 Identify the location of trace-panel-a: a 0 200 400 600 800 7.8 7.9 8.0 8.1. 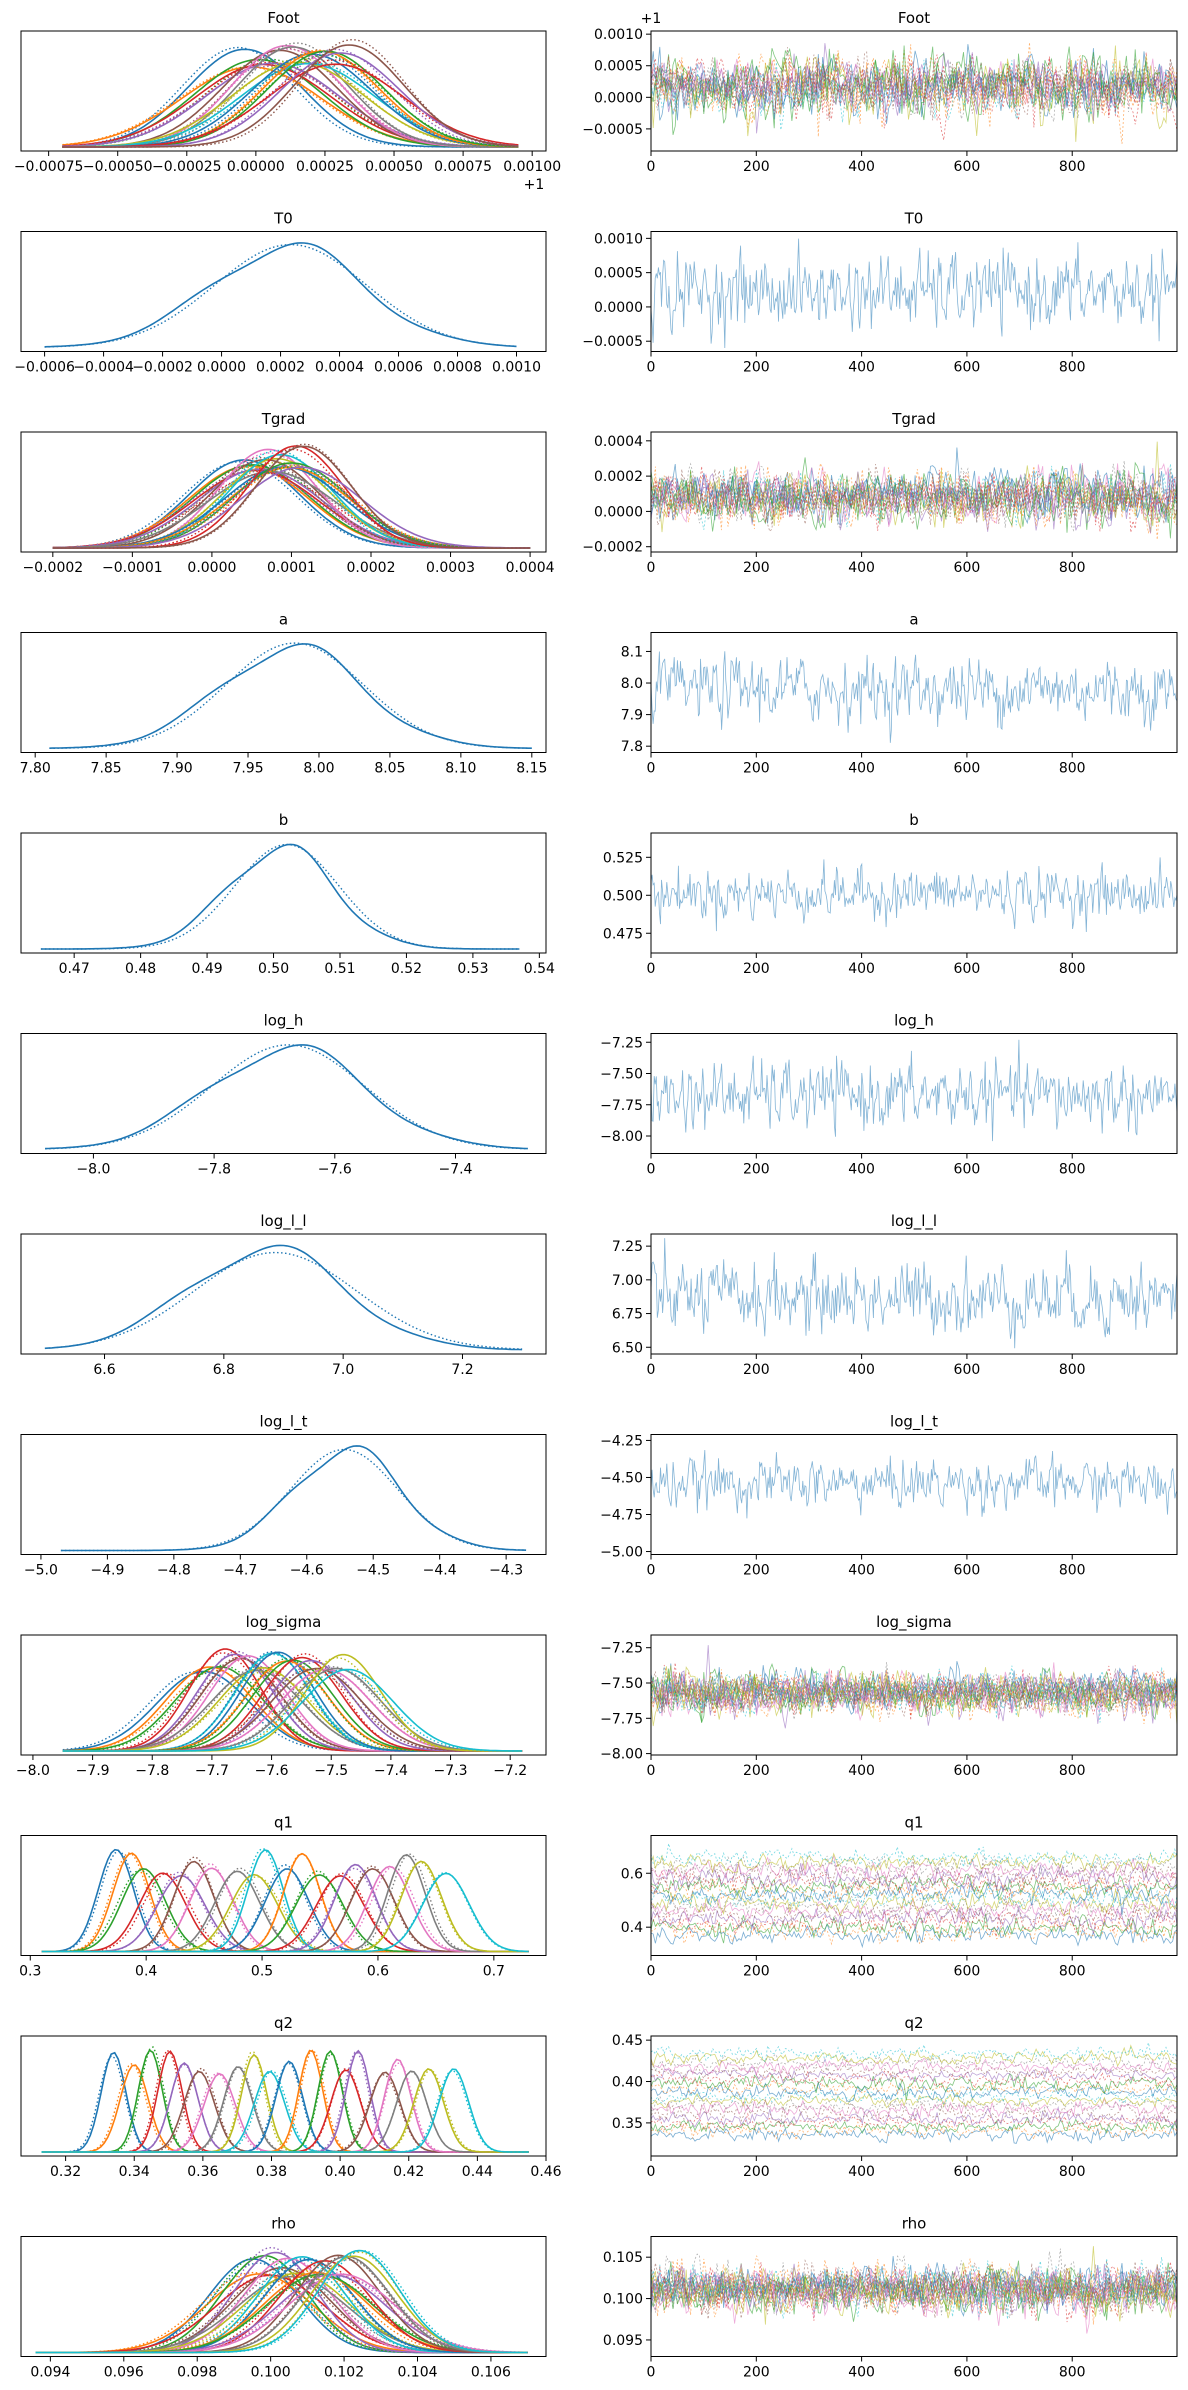
(899, 694).